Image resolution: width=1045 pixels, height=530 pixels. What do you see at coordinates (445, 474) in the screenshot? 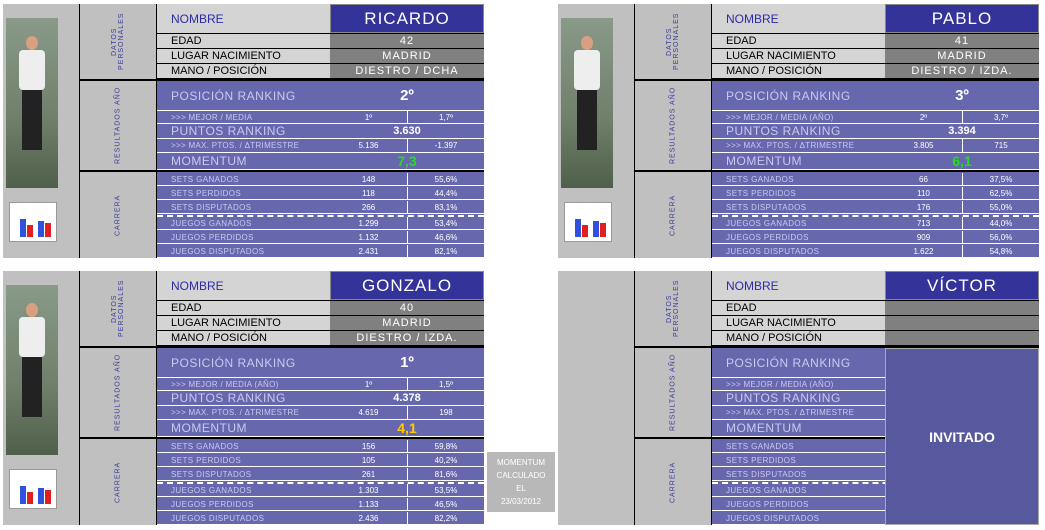
I see `row-value: 81,6%` at bounding box center [445, 474].